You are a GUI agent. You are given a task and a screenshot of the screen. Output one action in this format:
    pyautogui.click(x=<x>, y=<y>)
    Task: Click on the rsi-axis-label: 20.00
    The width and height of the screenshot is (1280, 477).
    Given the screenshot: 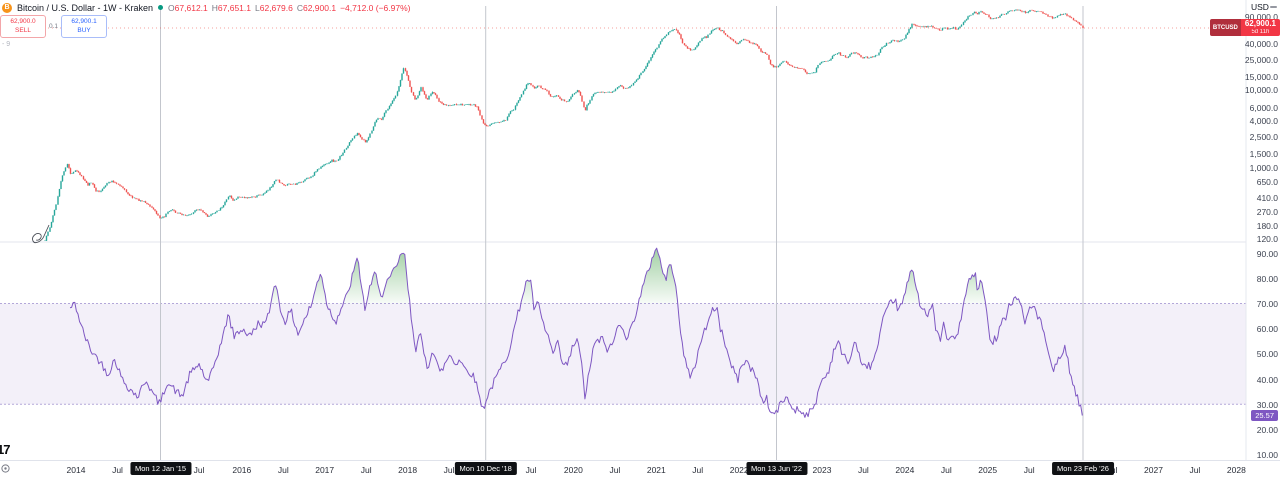 What is the action you would take?
    pyautogui.click(x=1267, y=430)
    